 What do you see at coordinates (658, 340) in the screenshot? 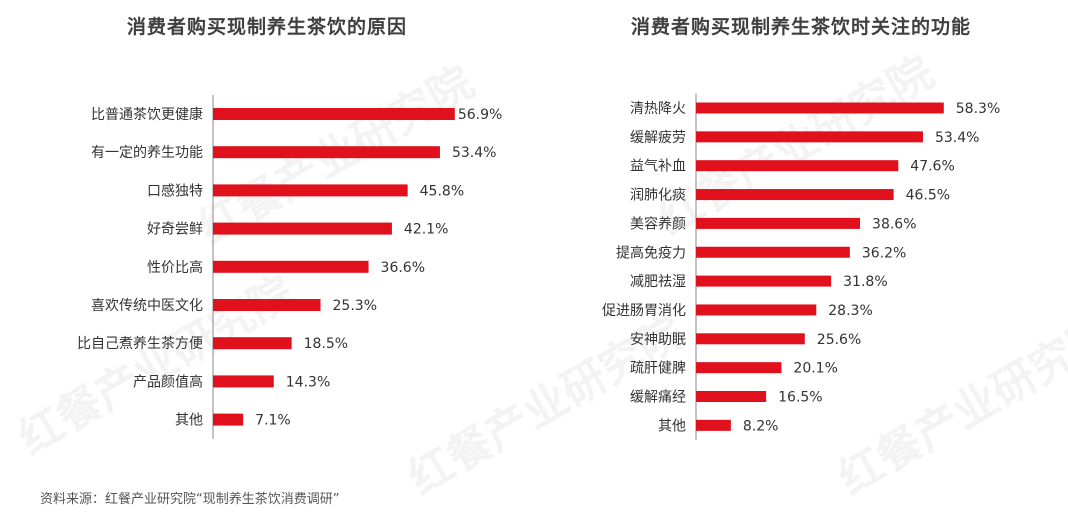
I see `category-label: 安神助眠` at bounding box center [658, 340].